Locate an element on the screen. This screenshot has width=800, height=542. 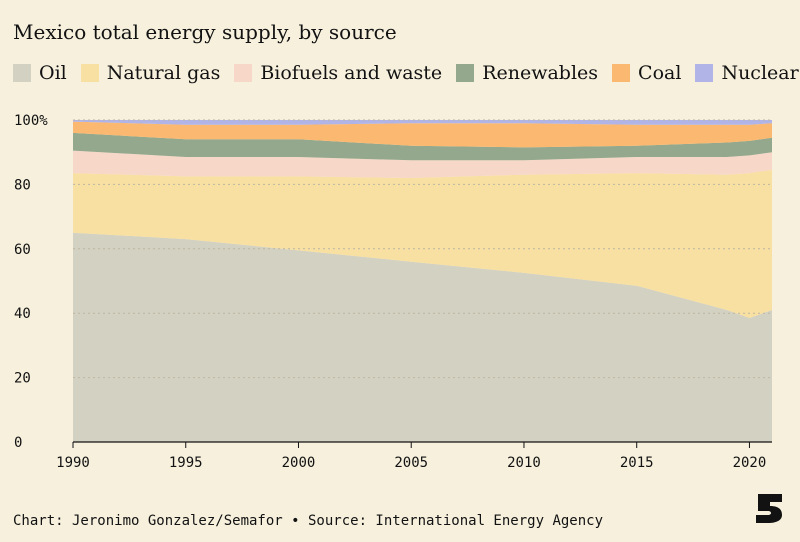
legend-label: Natural gas is located at coordinates (163, 73).